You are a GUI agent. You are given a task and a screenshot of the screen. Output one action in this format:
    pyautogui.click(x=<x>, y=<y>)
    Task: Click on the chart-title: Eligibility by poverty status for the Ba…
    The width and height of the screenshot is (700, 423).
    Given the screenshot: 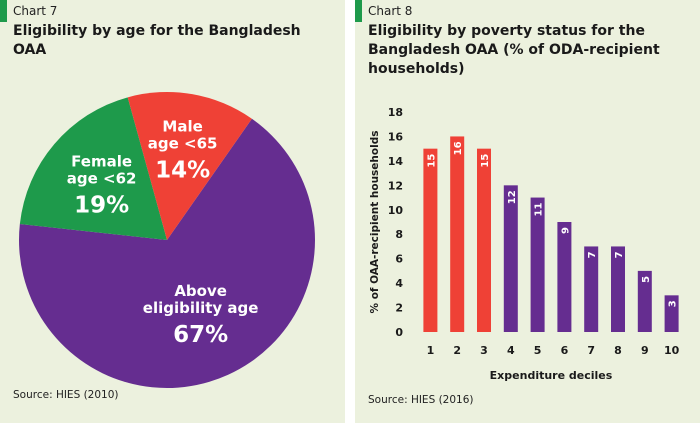 What is the action you would take?
    pyautogui.click(x=514, y=50)
    